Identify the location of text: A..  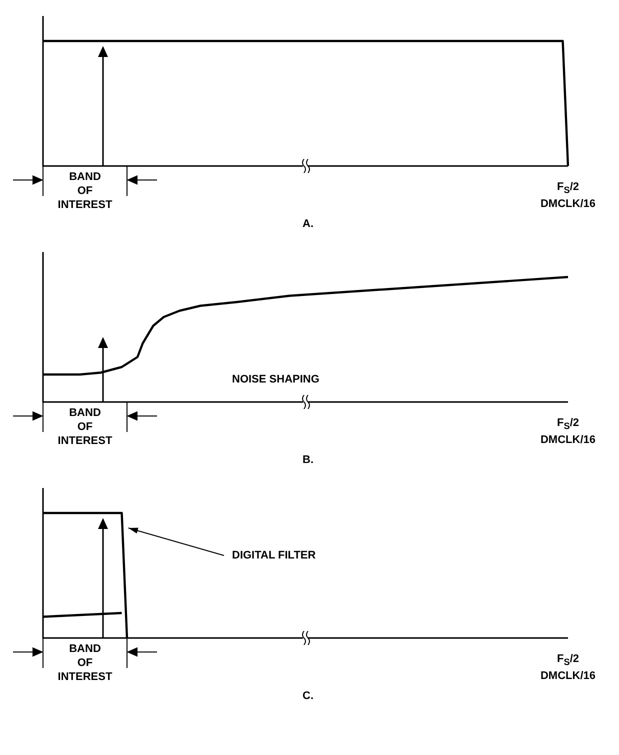
(308, 224).